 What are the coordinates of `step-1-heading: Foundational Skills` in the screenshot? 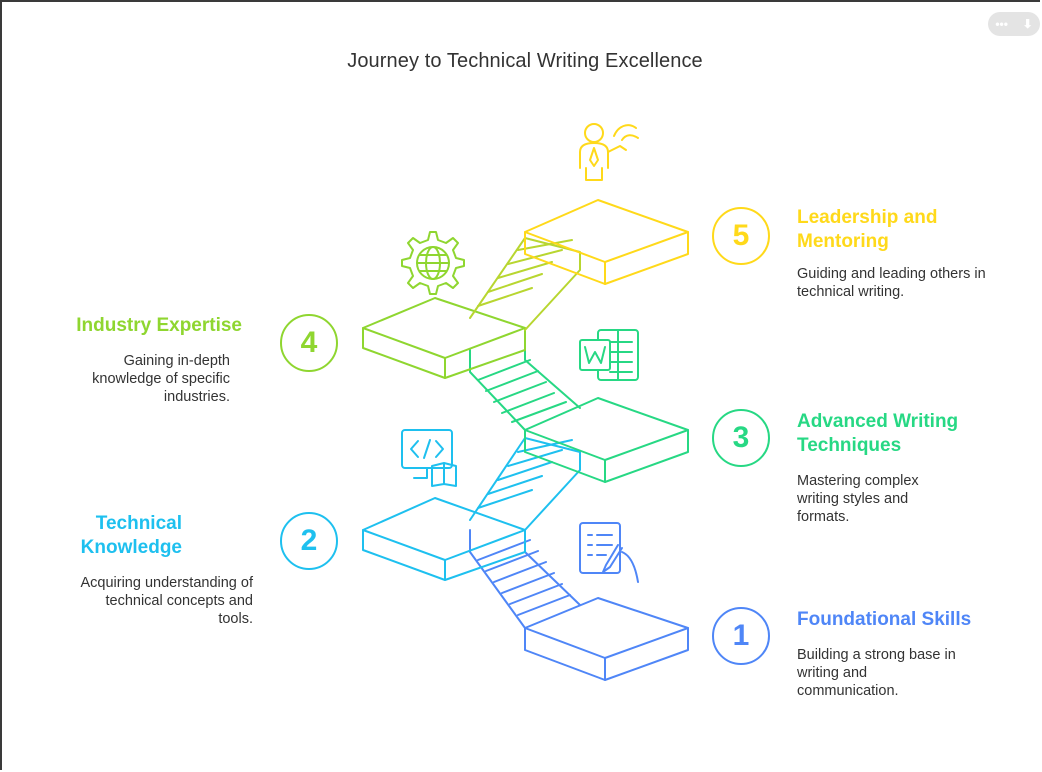 It's located at (884, 619).